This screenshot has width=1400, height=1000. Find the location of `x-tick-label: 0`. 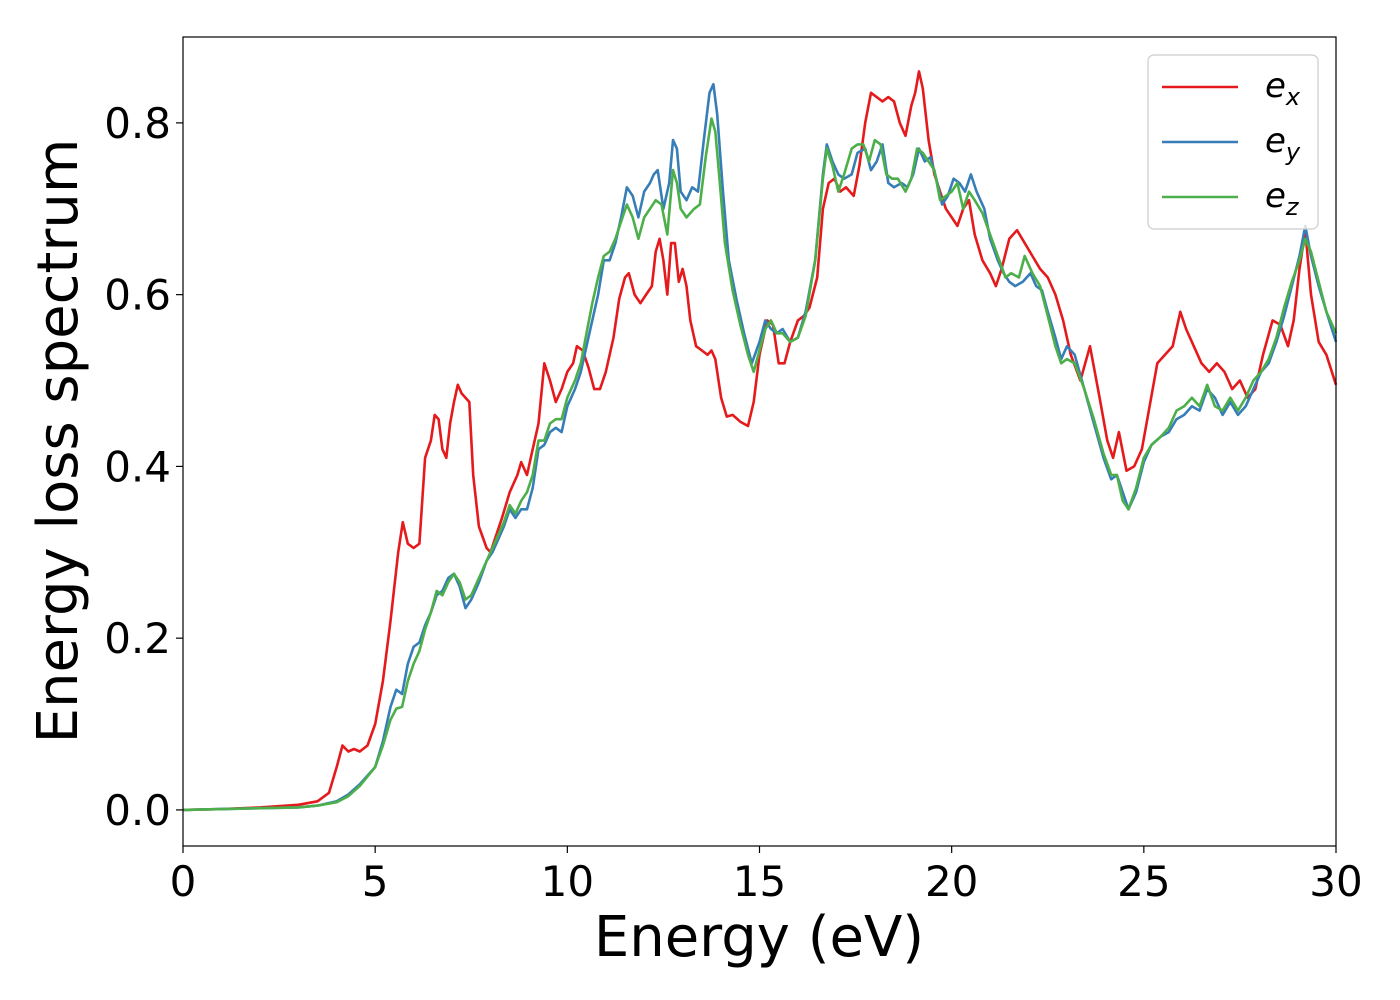

x-tick-label: 0 is located at coordinates (183, 881).